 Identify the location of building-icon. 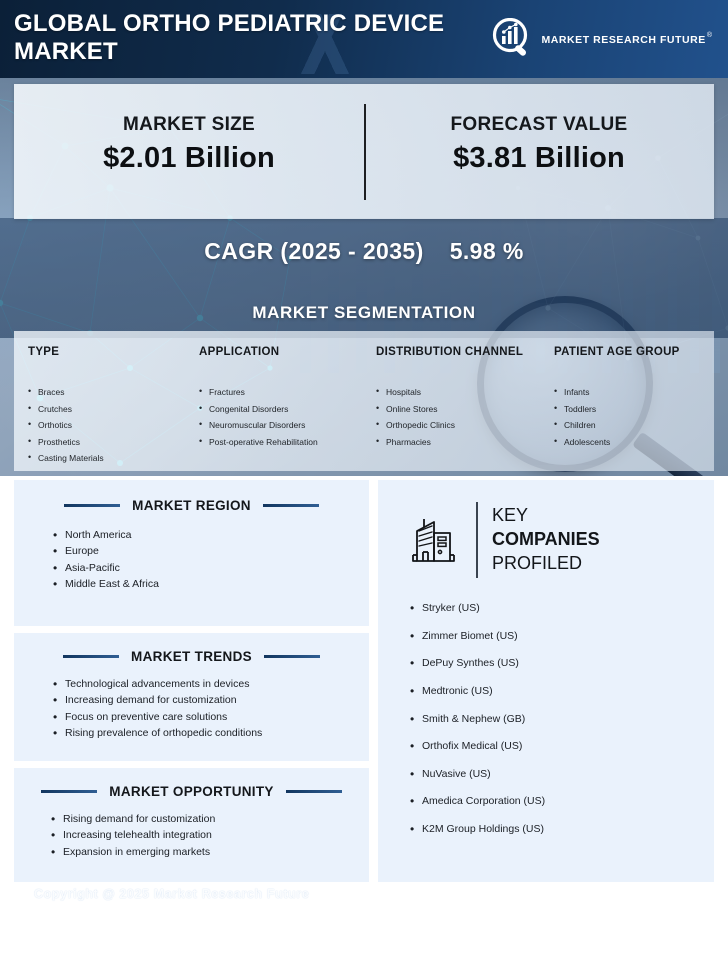
(433, 540).